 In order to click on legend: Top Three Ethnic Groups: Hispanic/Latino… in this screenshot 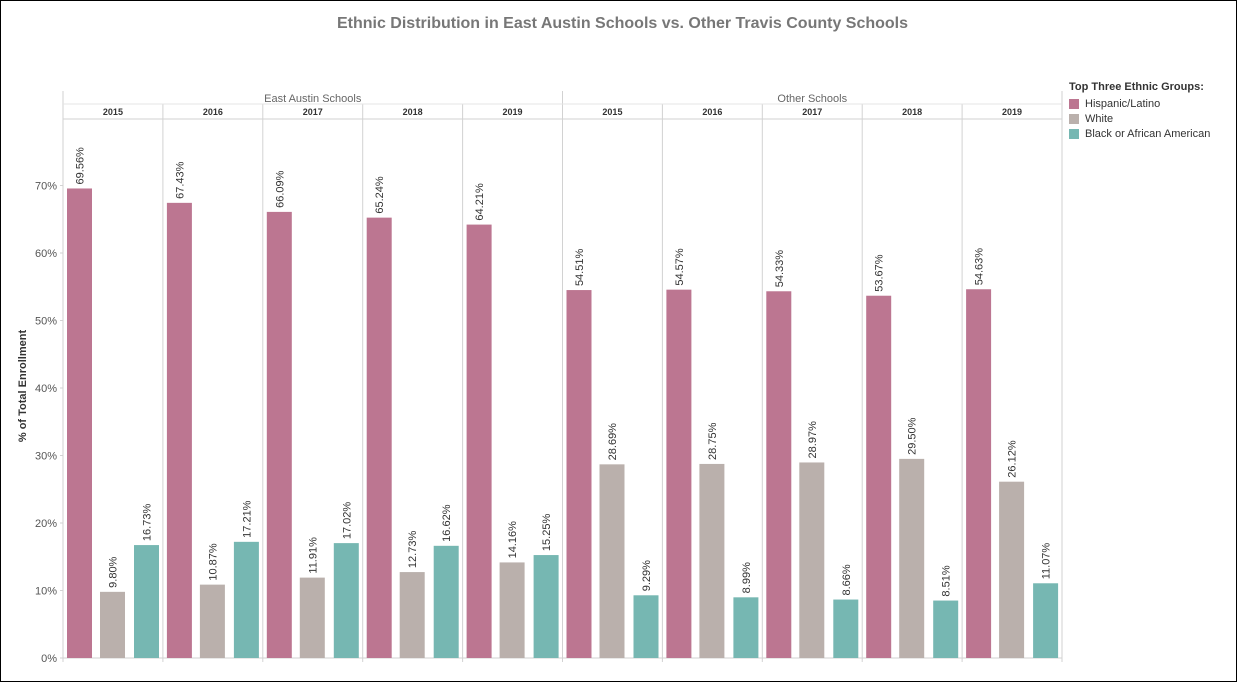, I will do `click(1151, 111)`.